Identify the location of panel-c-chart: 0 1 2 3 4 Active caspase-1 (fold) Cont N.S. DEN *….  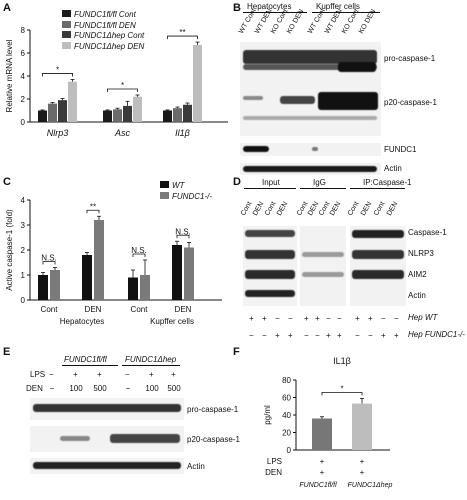
(113, 261).